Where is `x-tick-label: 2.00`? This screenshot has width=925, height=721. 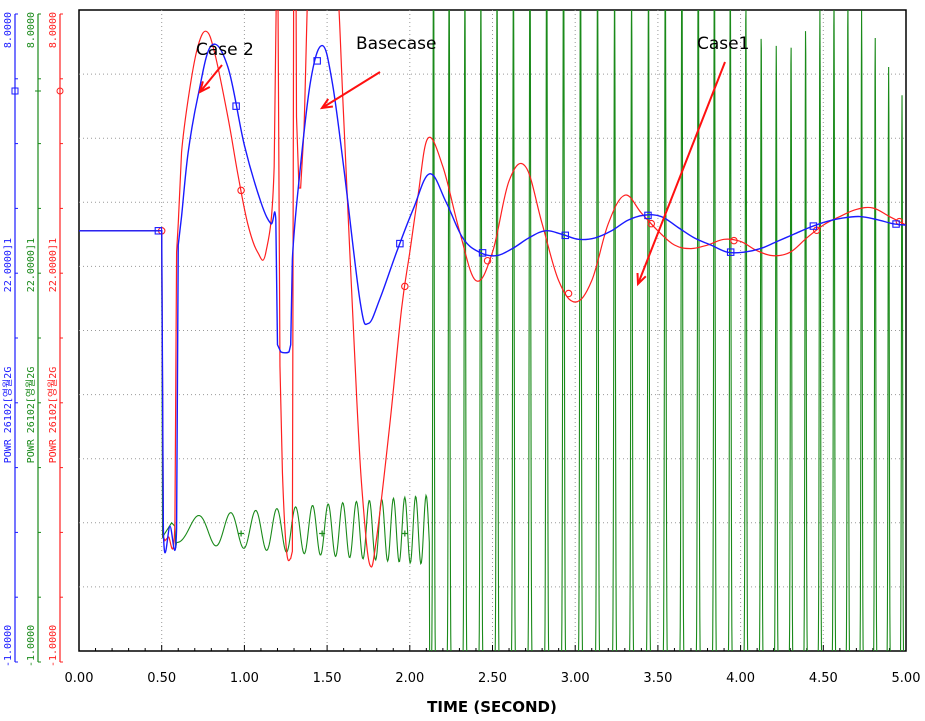
x-tick-label: 2.00 is located at coordinates (409, 678).